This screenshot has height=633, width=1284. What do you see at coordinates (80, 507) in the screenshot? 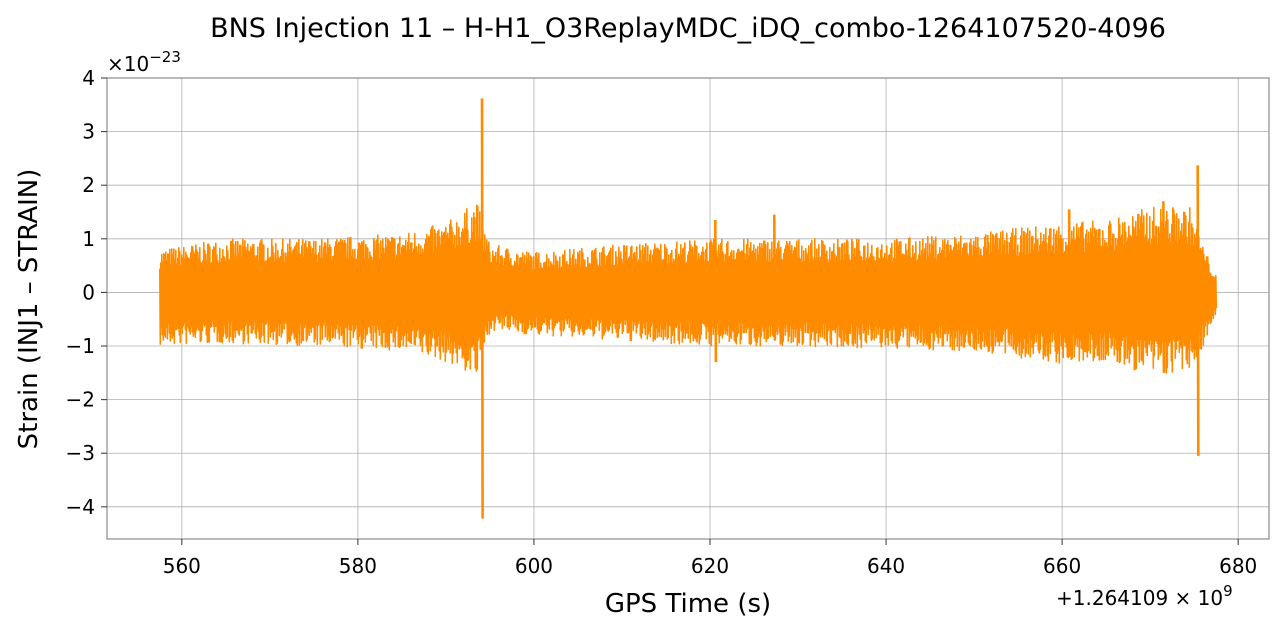
I see `y-tick-label: −4` at bounding box center [80, 507].